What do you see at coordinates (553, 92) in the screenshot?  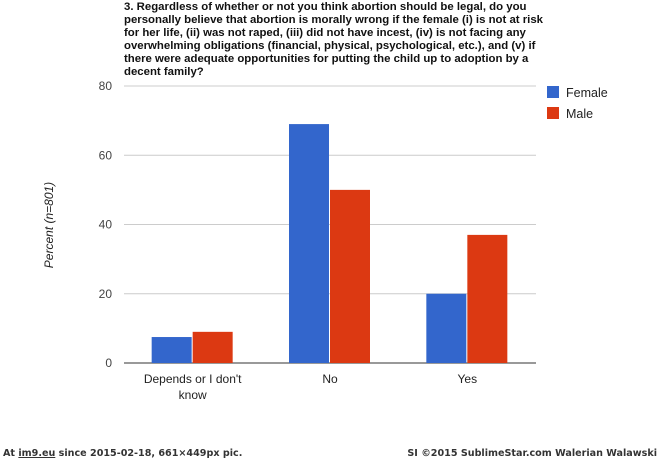 I see `legend-swatch-female` at bounding box center [553, 92].